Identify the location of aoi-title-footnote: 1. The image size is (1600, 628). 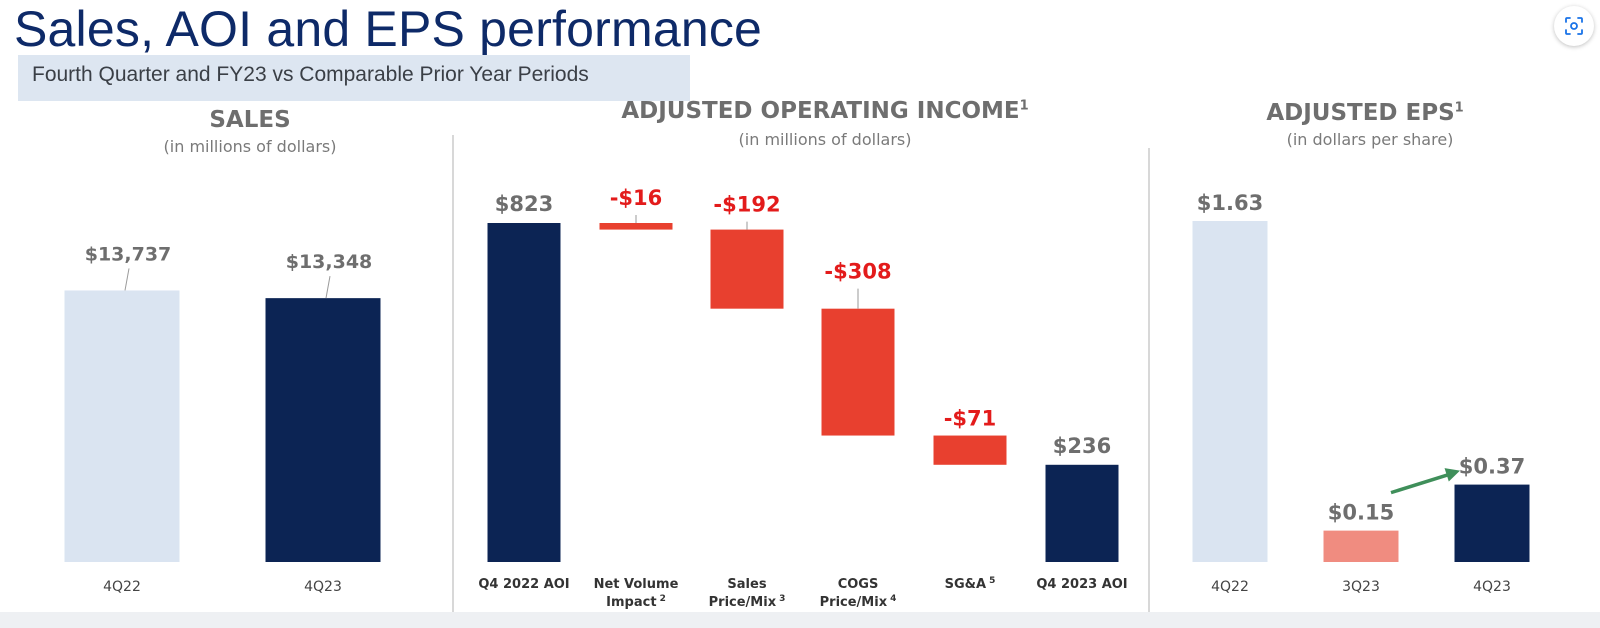
(1024, 106).